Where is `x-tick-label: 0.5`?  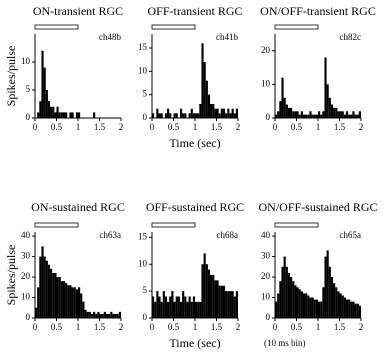
x-tick-label: 0.5 is located at coordinates (297, 127).